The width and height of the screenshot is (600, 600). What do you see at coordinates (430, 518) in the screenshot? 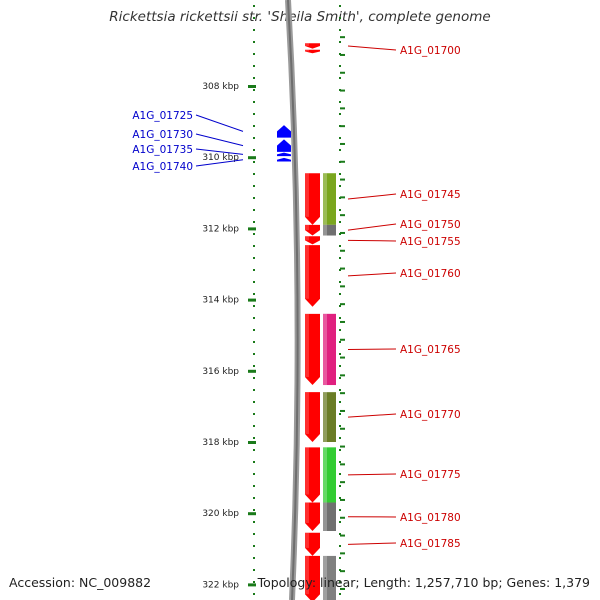
I see `gene-label-forward: A1G_01780` at bounding box center [430, 518].